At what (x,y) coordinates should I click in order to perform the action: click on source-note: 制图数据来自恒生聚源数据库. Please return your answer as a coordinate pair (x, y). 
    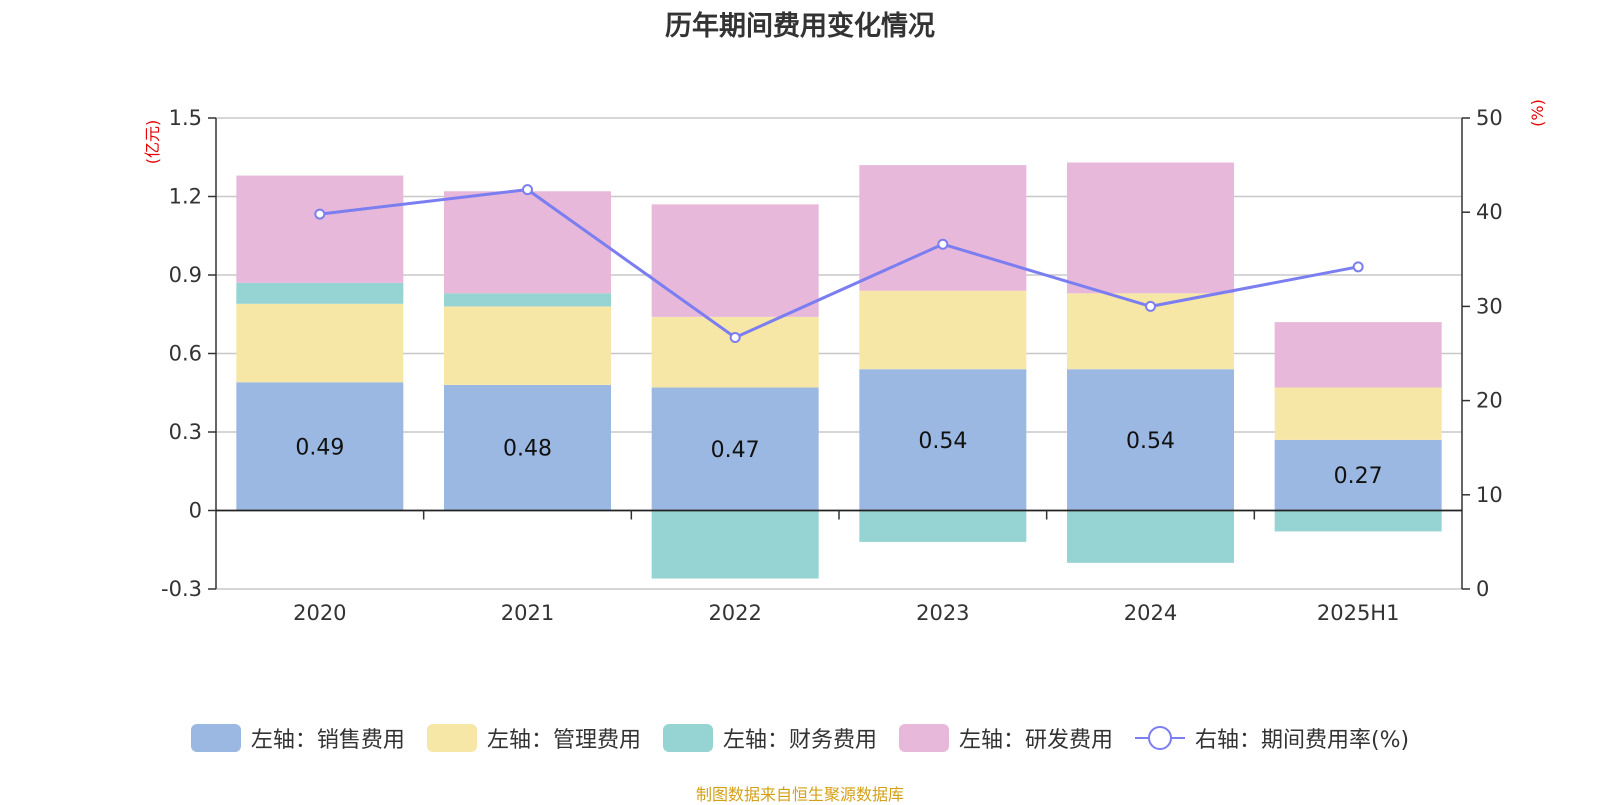
    Looking at the image, I should click on (799, 794).